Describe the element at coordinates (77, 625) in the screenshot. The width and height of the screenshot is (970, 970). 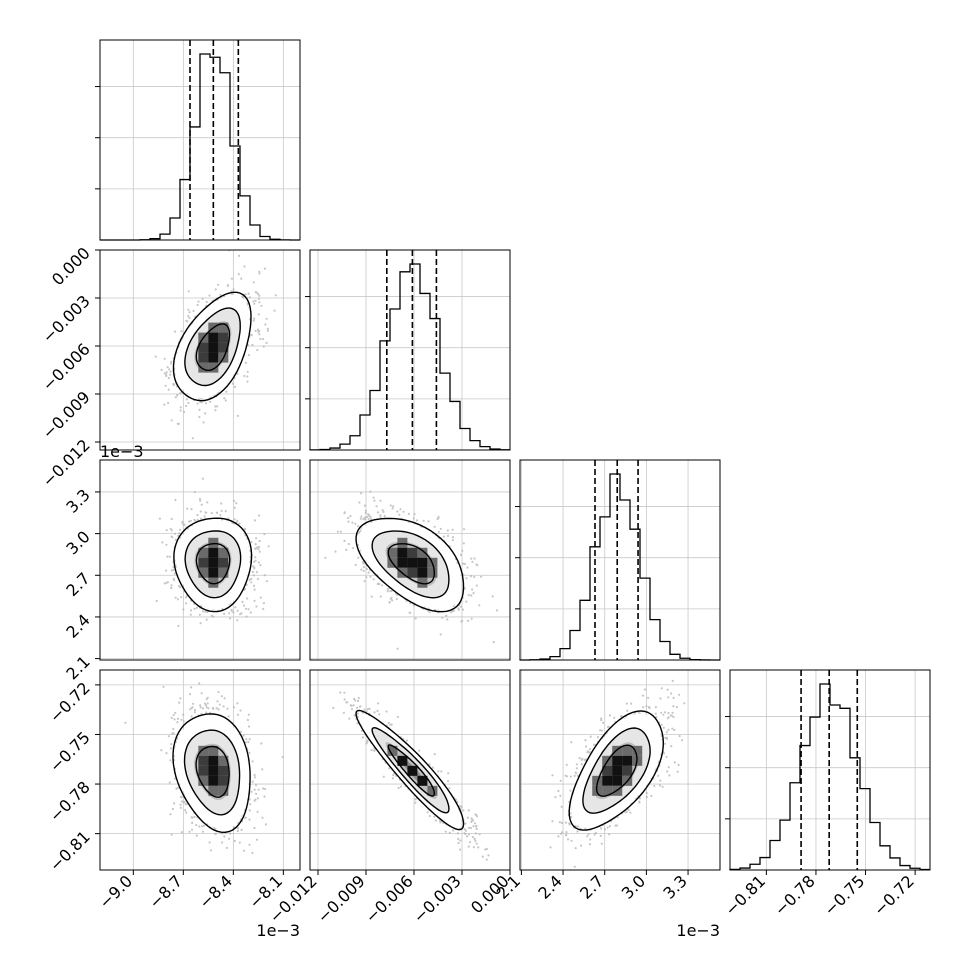
I see `y-tick-label: 2.4` at that location.